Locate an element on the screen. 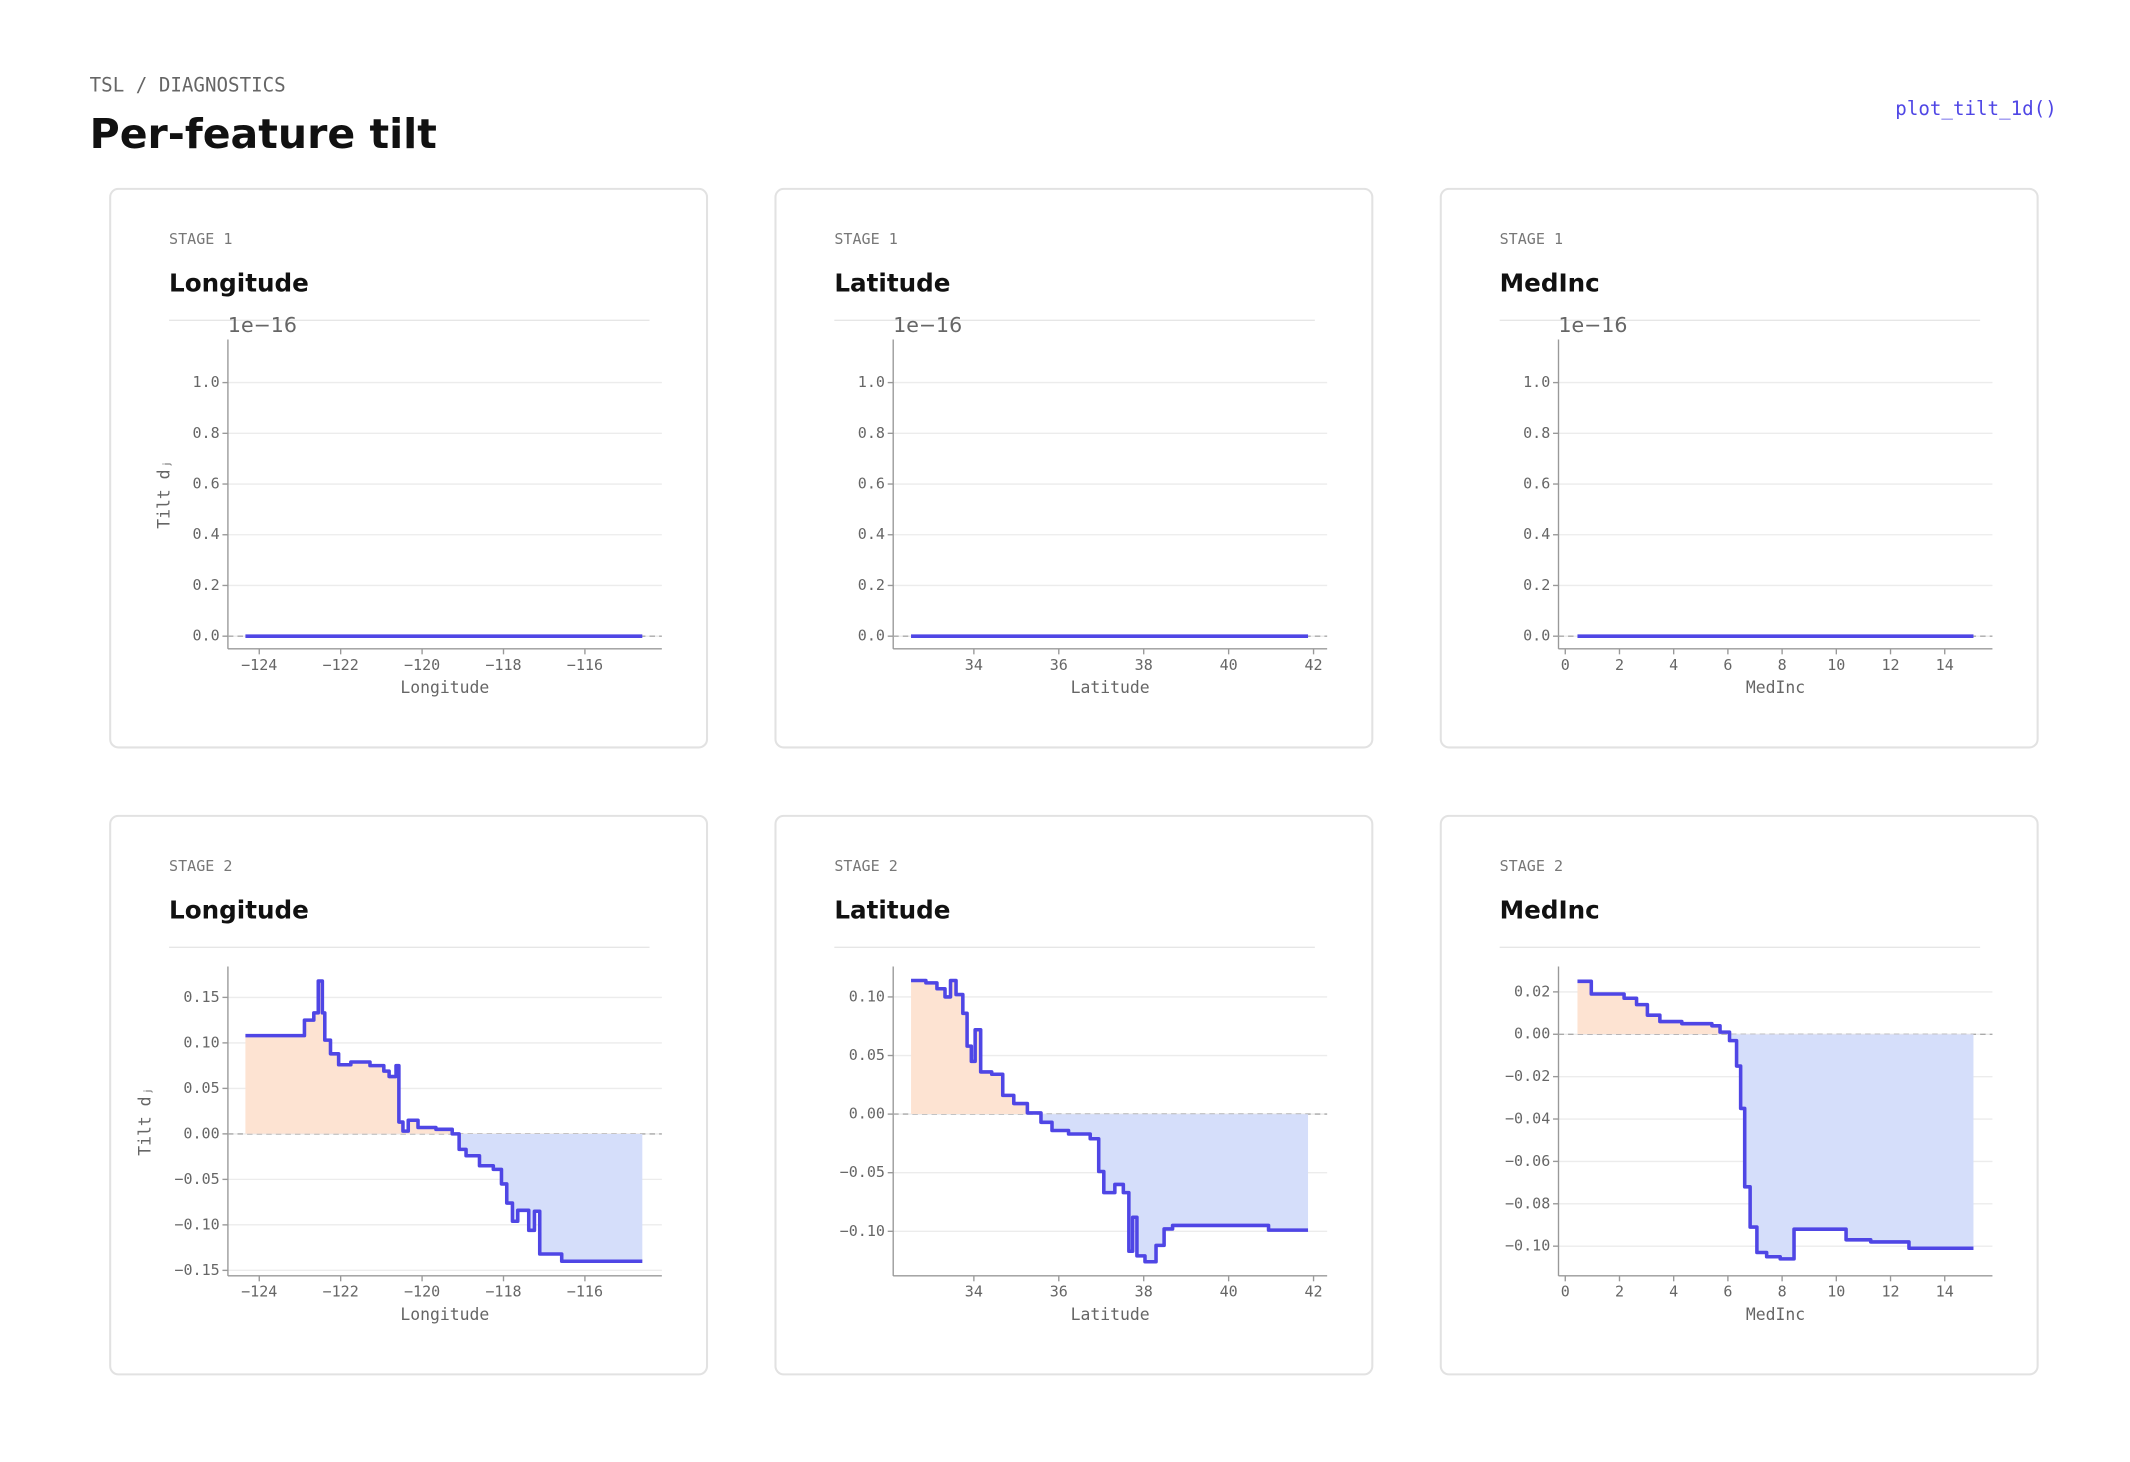  x-tick-label: 14 is located at coordinates (1945, 1292).